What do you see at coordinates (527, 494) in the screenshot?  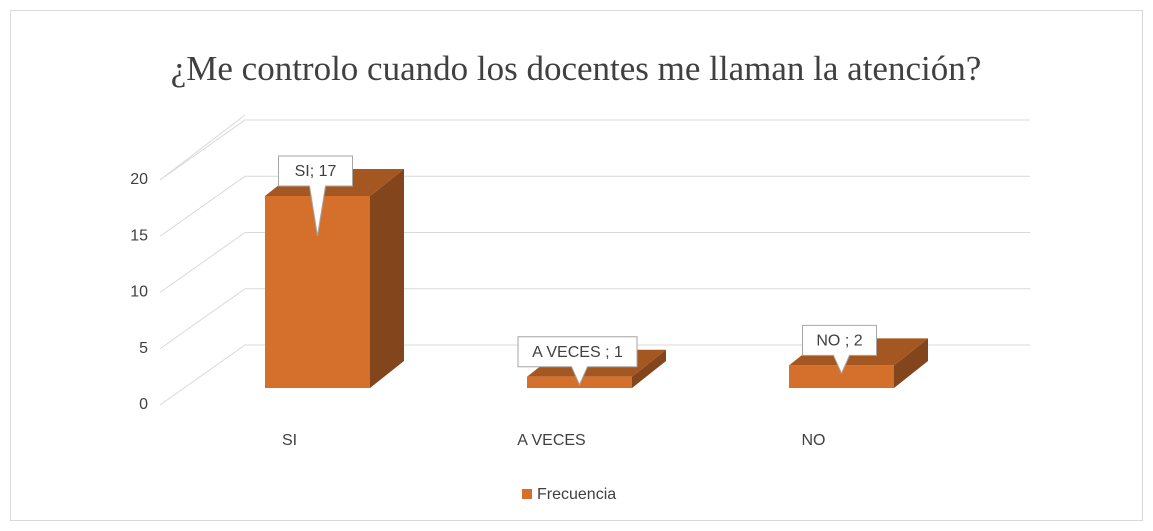 I see `legend-swatch` at bounding box center [527, 494].